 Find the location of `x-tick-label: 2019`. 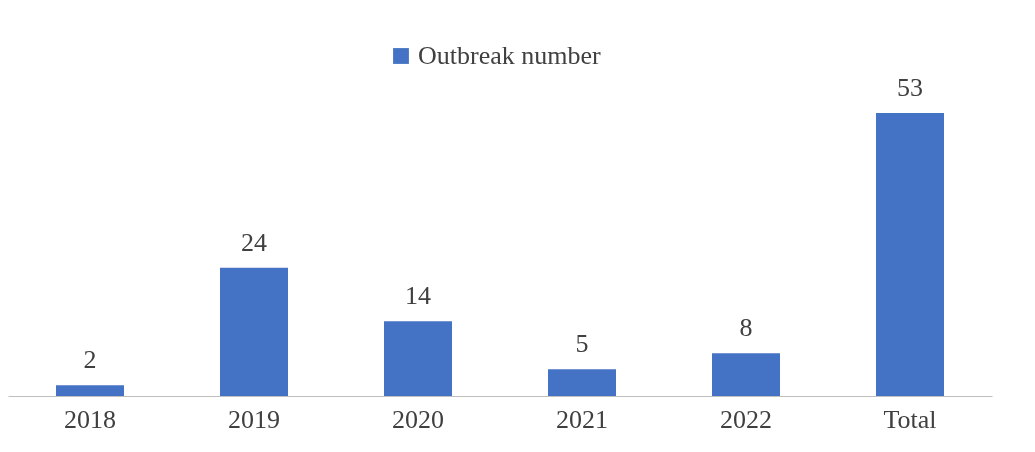

x-tick-label: 2019 is located at coordinates (254, 419).